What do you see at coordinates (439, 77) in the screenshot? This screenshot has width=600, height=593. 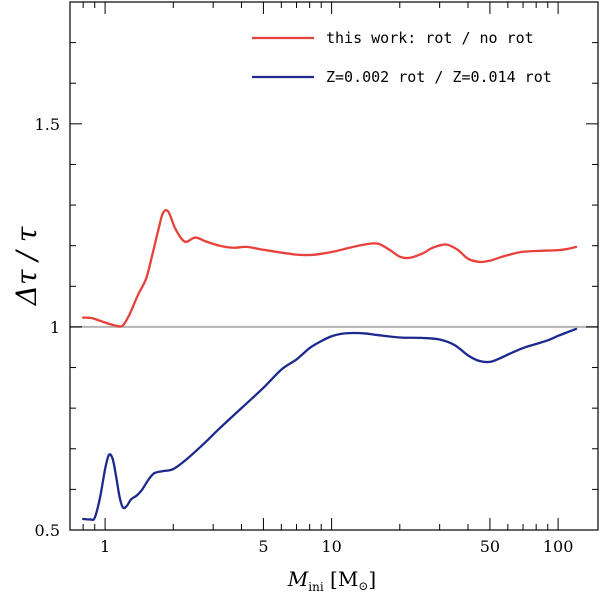 I see `legend-label-2: Z=0.002 rot / Z=0.014 rot` at bounding box center [439, 77].